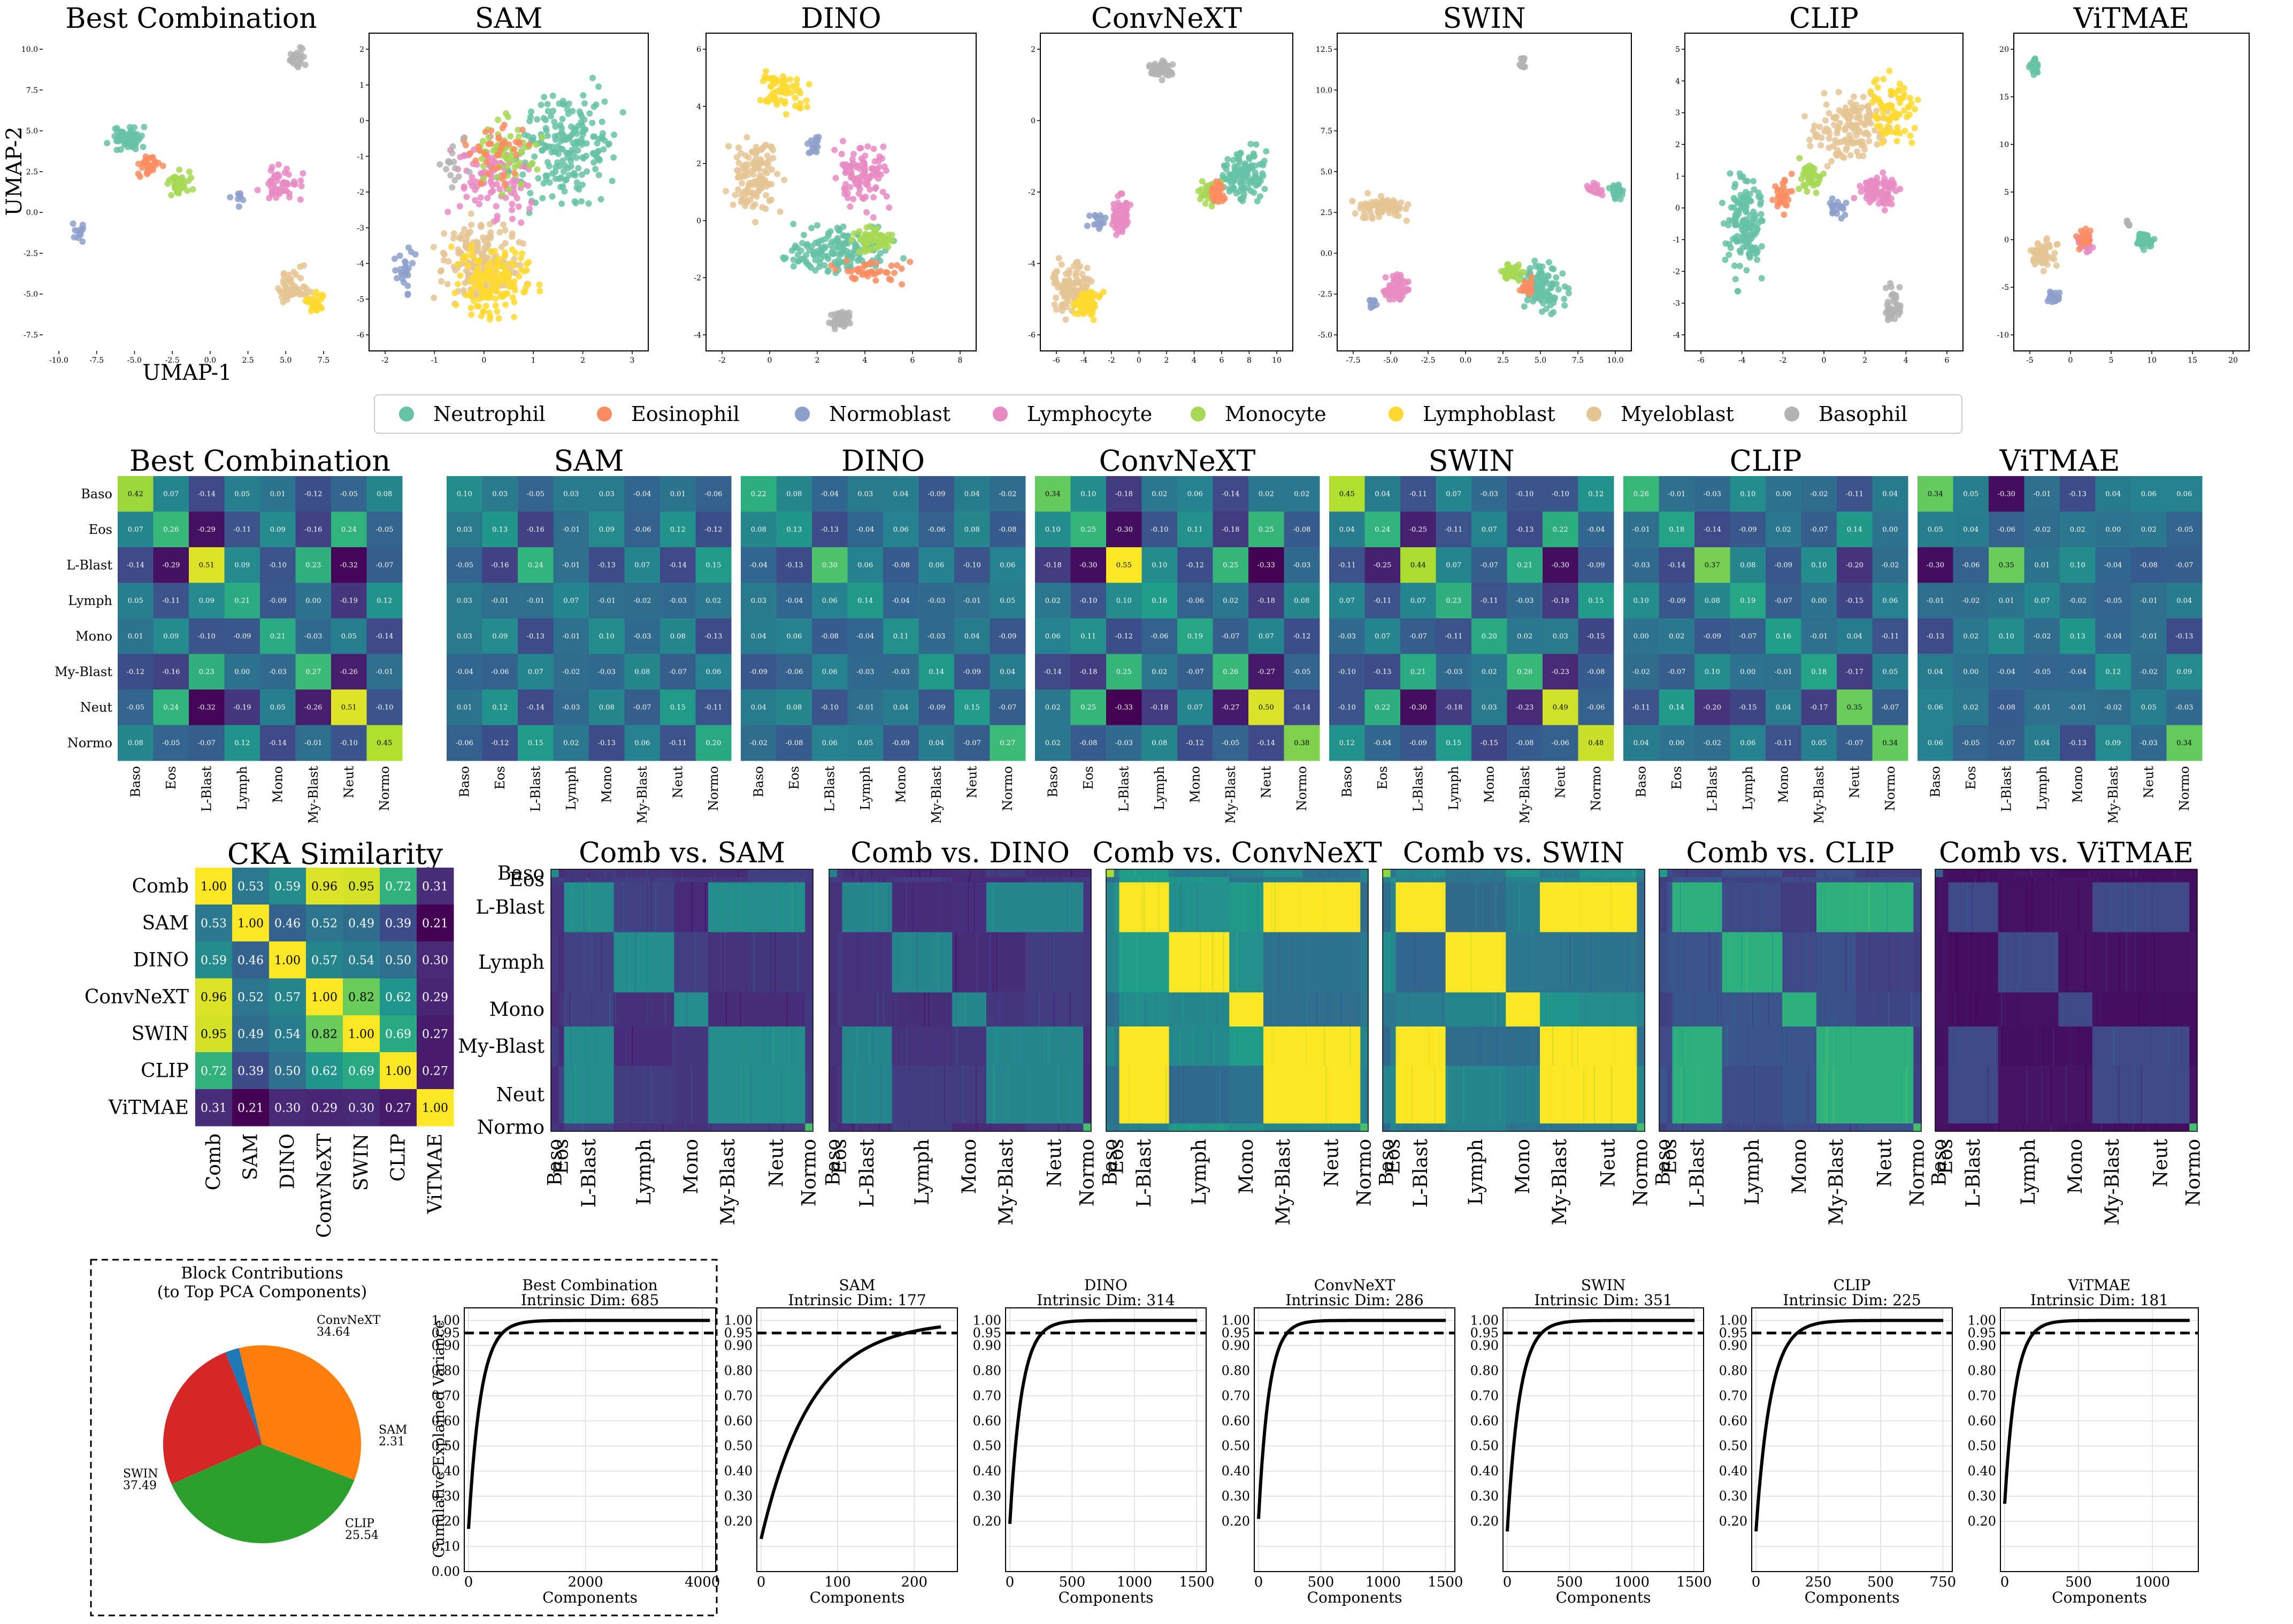  What do you see at coordinates (713, 743) in the screenshot?
I see `class-heatmap-value: 0.20` at bounding box center [713, 743].